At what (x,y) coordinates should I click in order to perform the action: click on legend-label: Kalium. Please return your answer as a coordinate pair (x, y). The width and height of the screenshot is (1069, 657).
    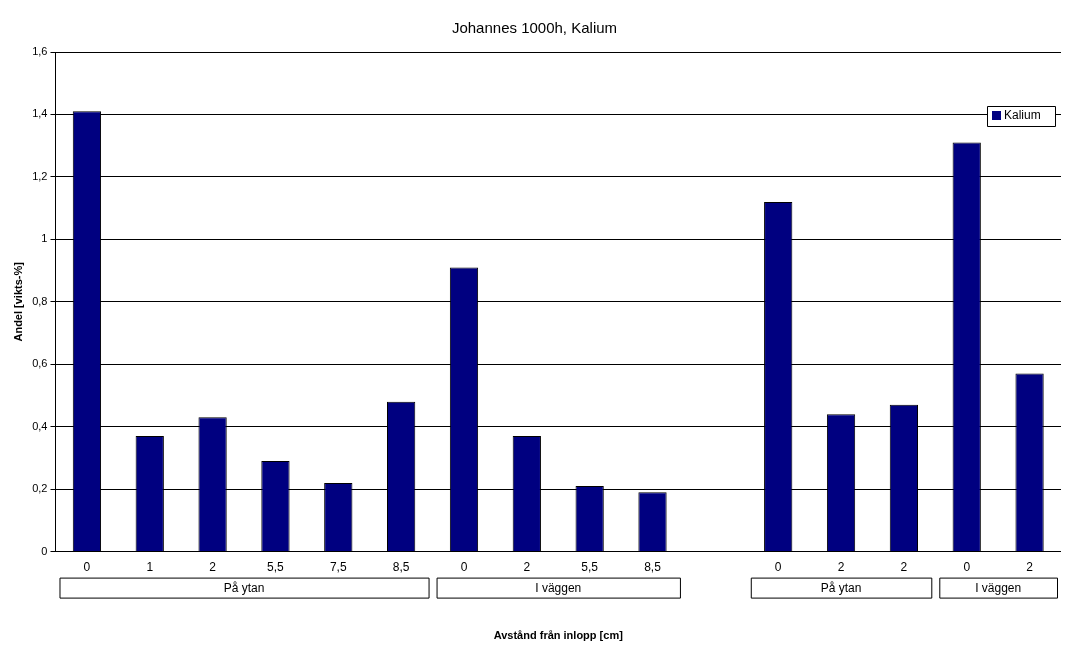
    Looking at the image, I should click on (1022, 115).